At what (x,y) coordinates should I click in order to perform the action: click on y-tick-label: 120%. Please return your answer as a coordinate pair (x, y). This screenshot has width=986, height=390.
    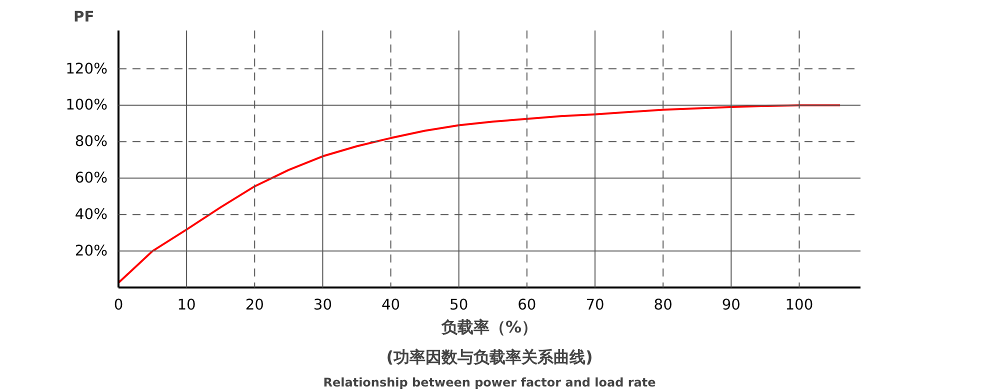
    Looking at the image, I should click on (87, 69).